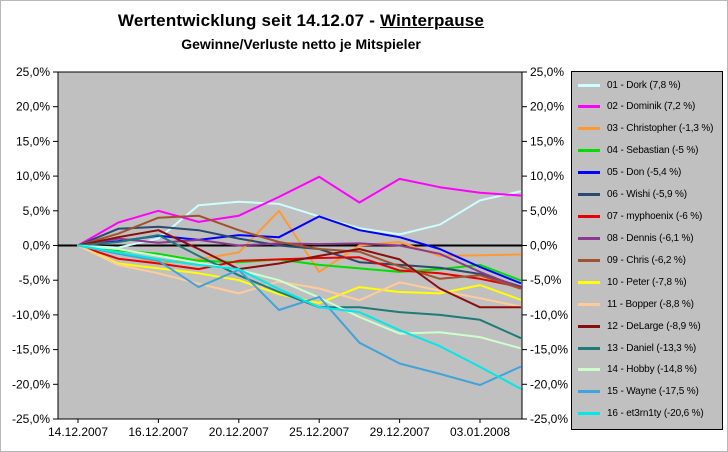  What do you see at coordinates (589, 282) in the screenshot?
I see `legend-swatch-peter` at bounding box center [589, 282].